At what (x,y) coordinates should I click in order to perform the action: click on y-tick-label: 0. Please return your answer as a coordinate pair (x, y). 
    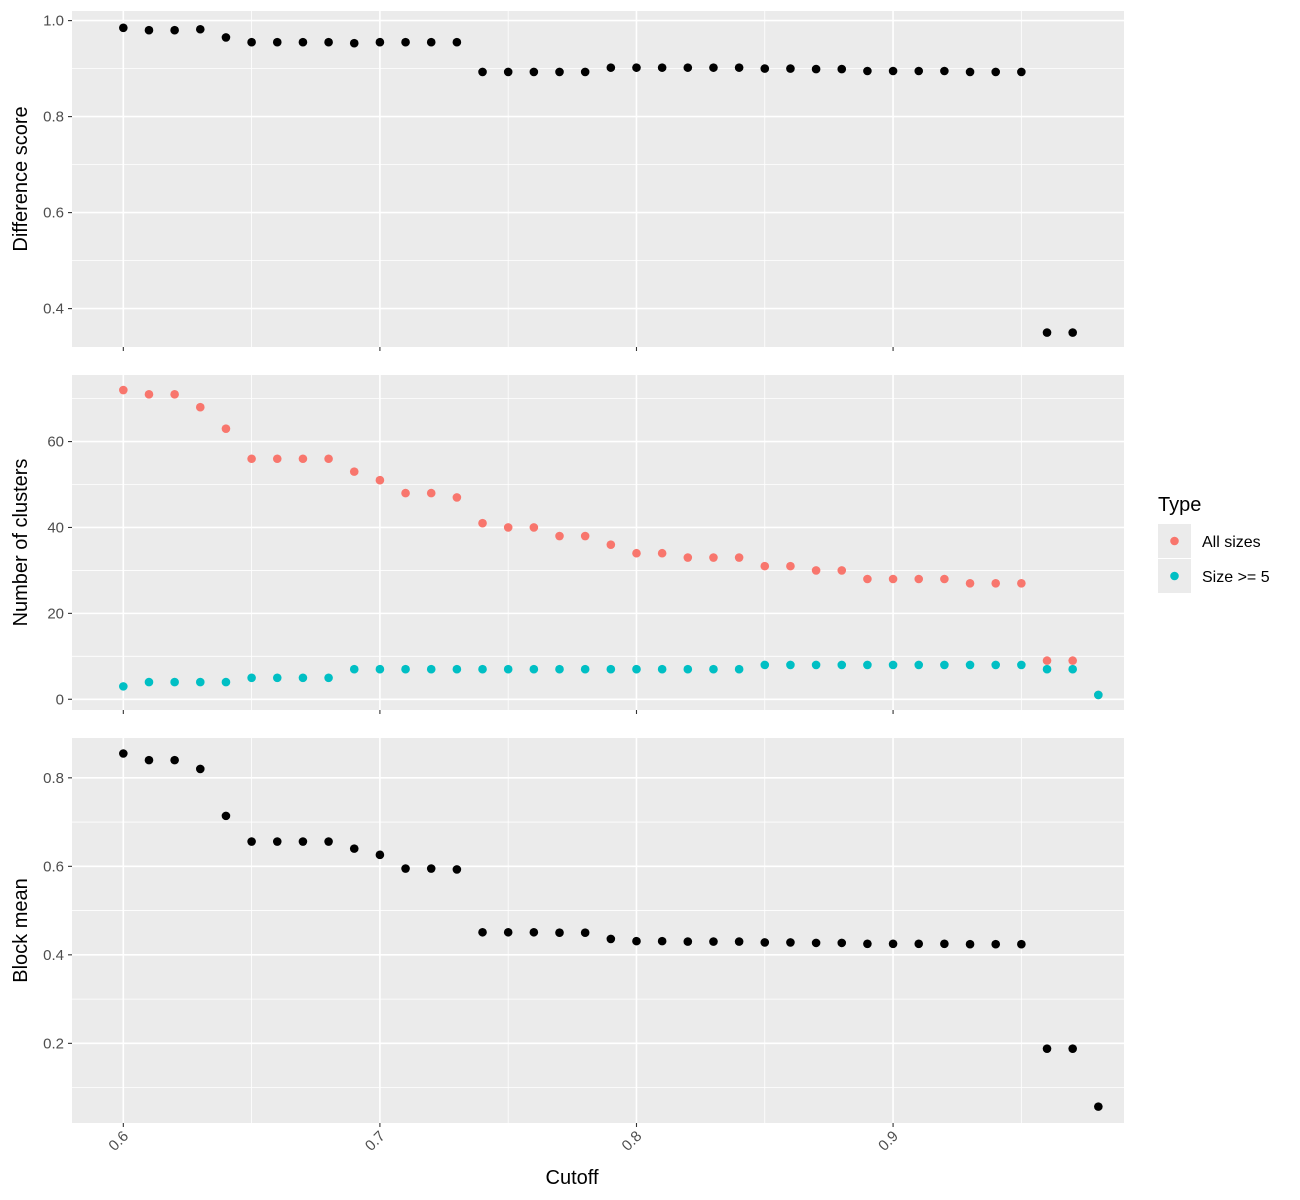
    Looking at the image, I should click on (60, 699).